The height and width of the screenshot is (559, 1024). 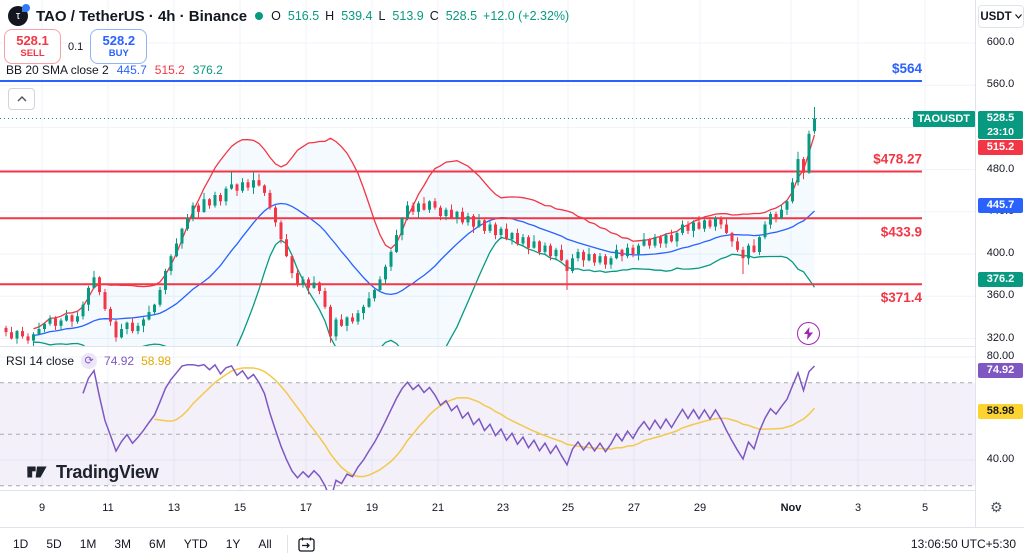 What do you see at coordinates (259, 16) in the screenshot?
I see `market-status-icon` at bounding box center [259, 16].